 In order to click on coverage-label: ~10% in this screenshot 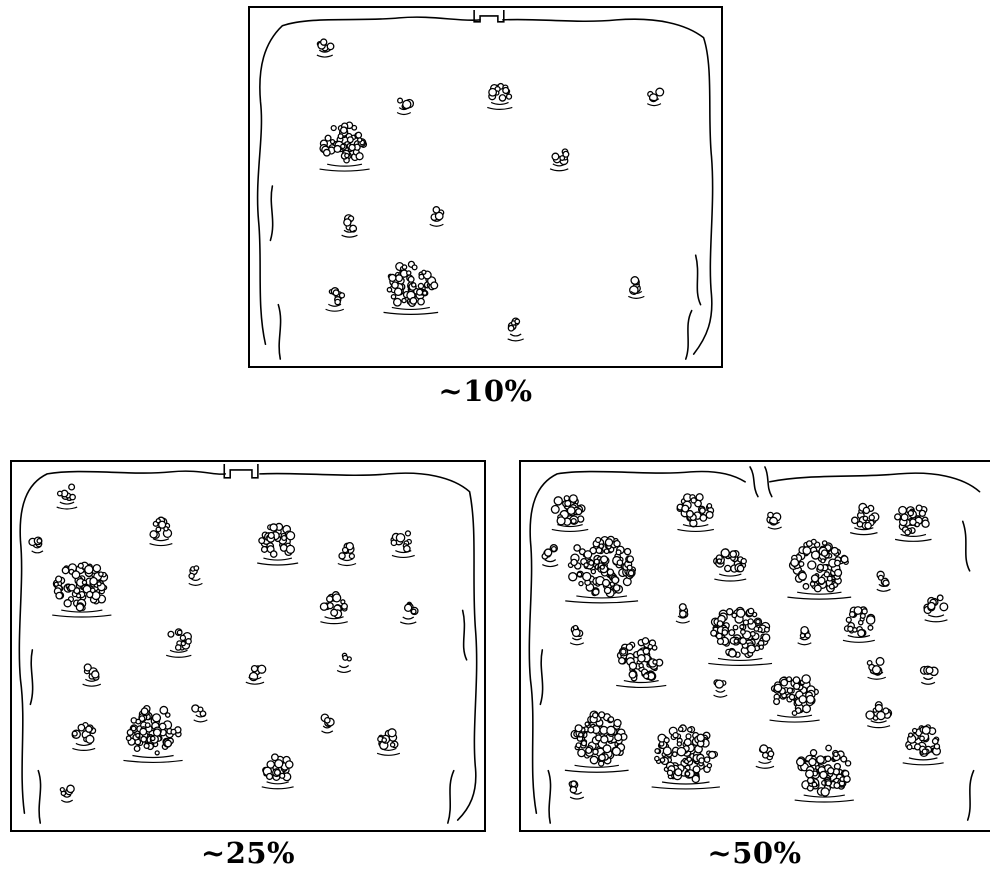, I will do `click(485, 391)`.